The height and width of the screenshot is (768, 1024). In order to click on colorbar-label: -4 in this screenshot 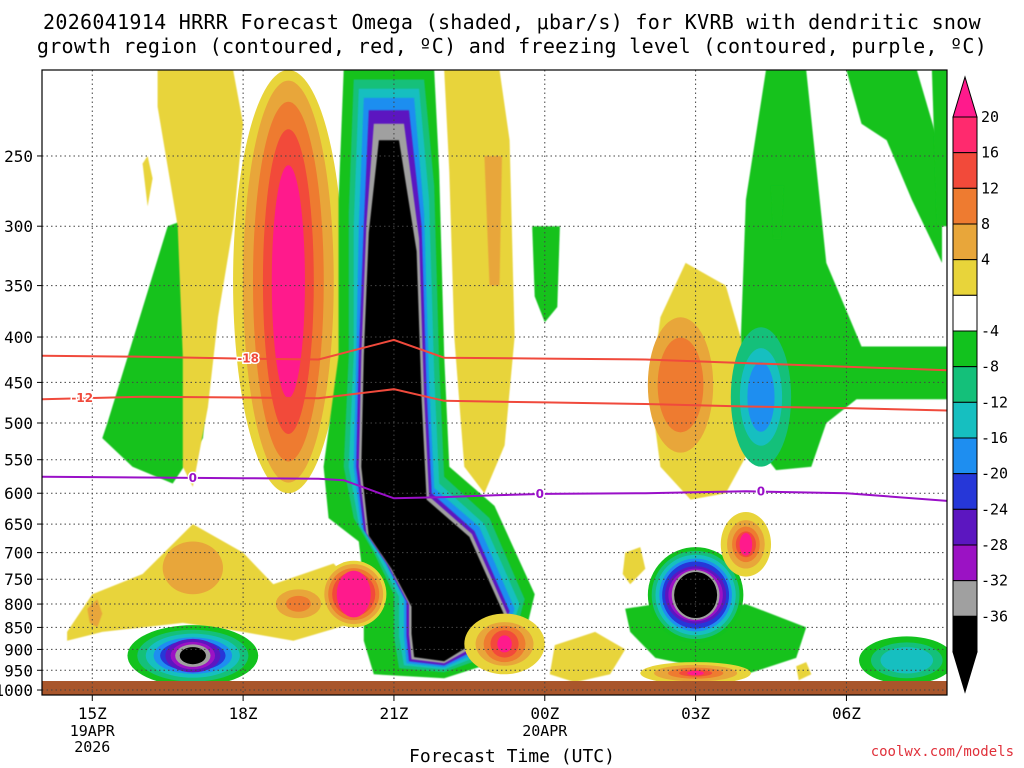, I will do `click(990, 331)`.